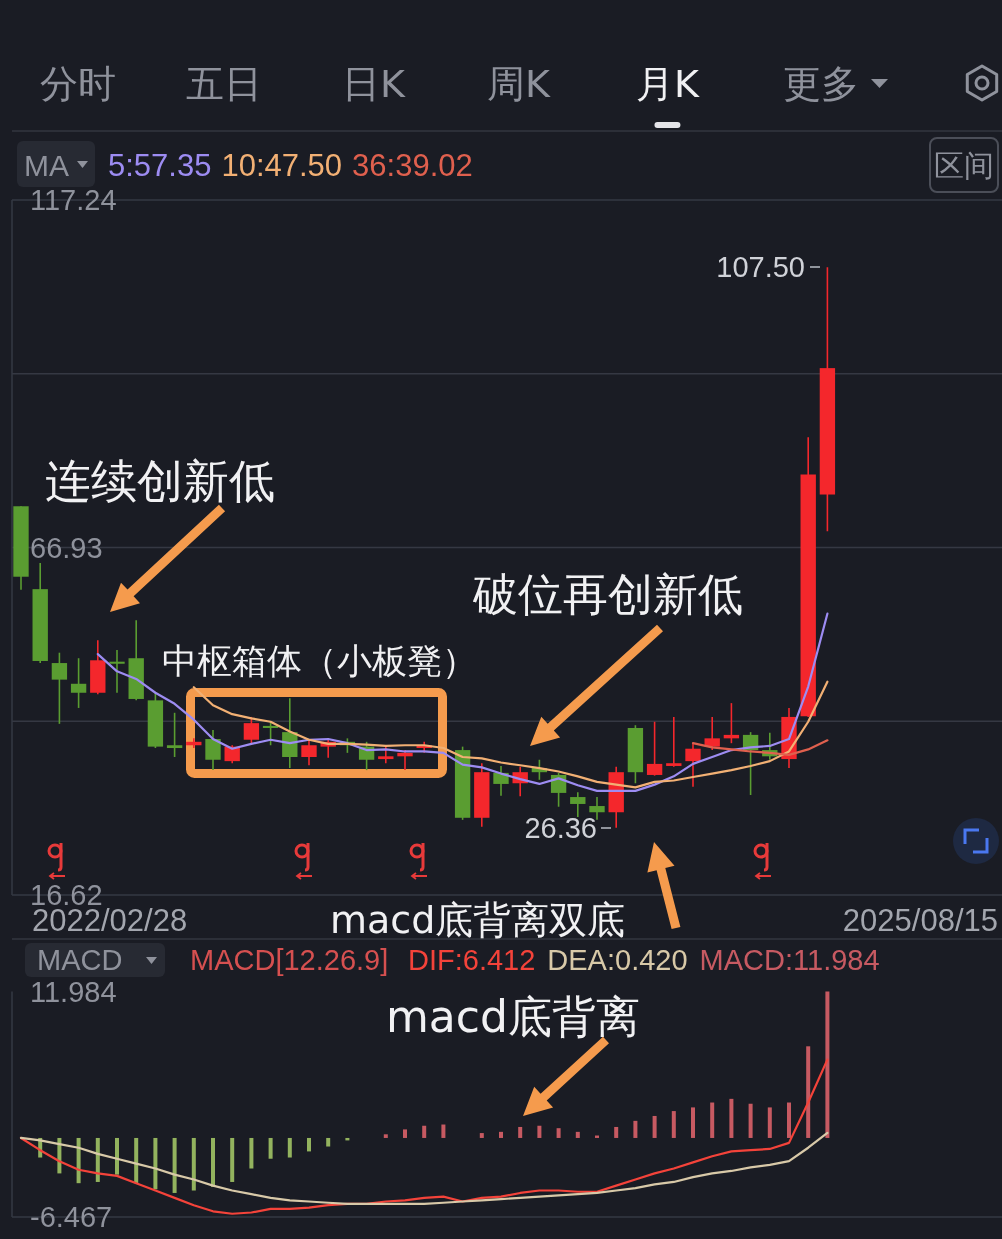  Describe the element at coordinates (412, 165) in the screenshot. I see `text: 36:39.02` at that location.